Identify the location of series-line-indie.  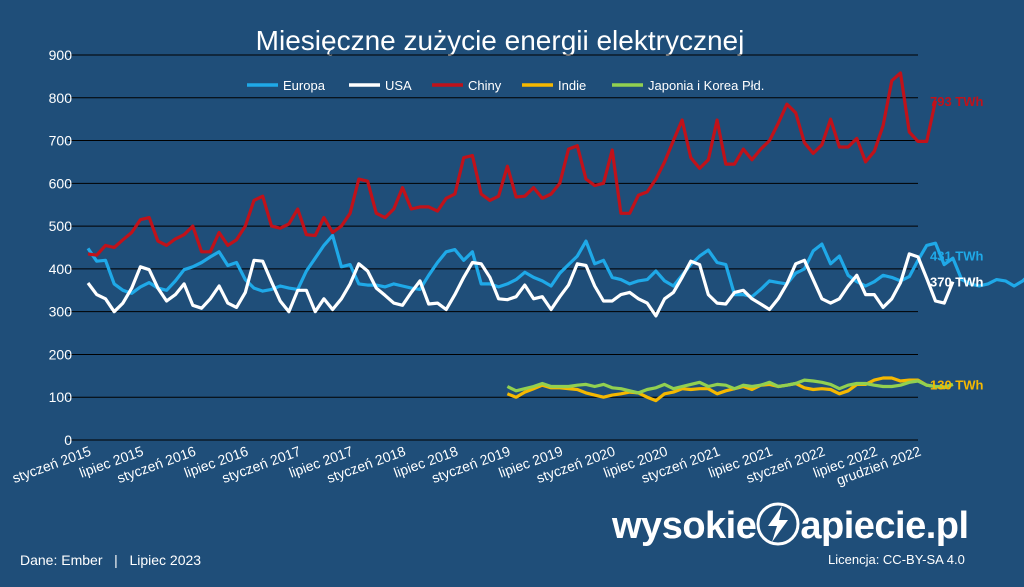
(730, 389).